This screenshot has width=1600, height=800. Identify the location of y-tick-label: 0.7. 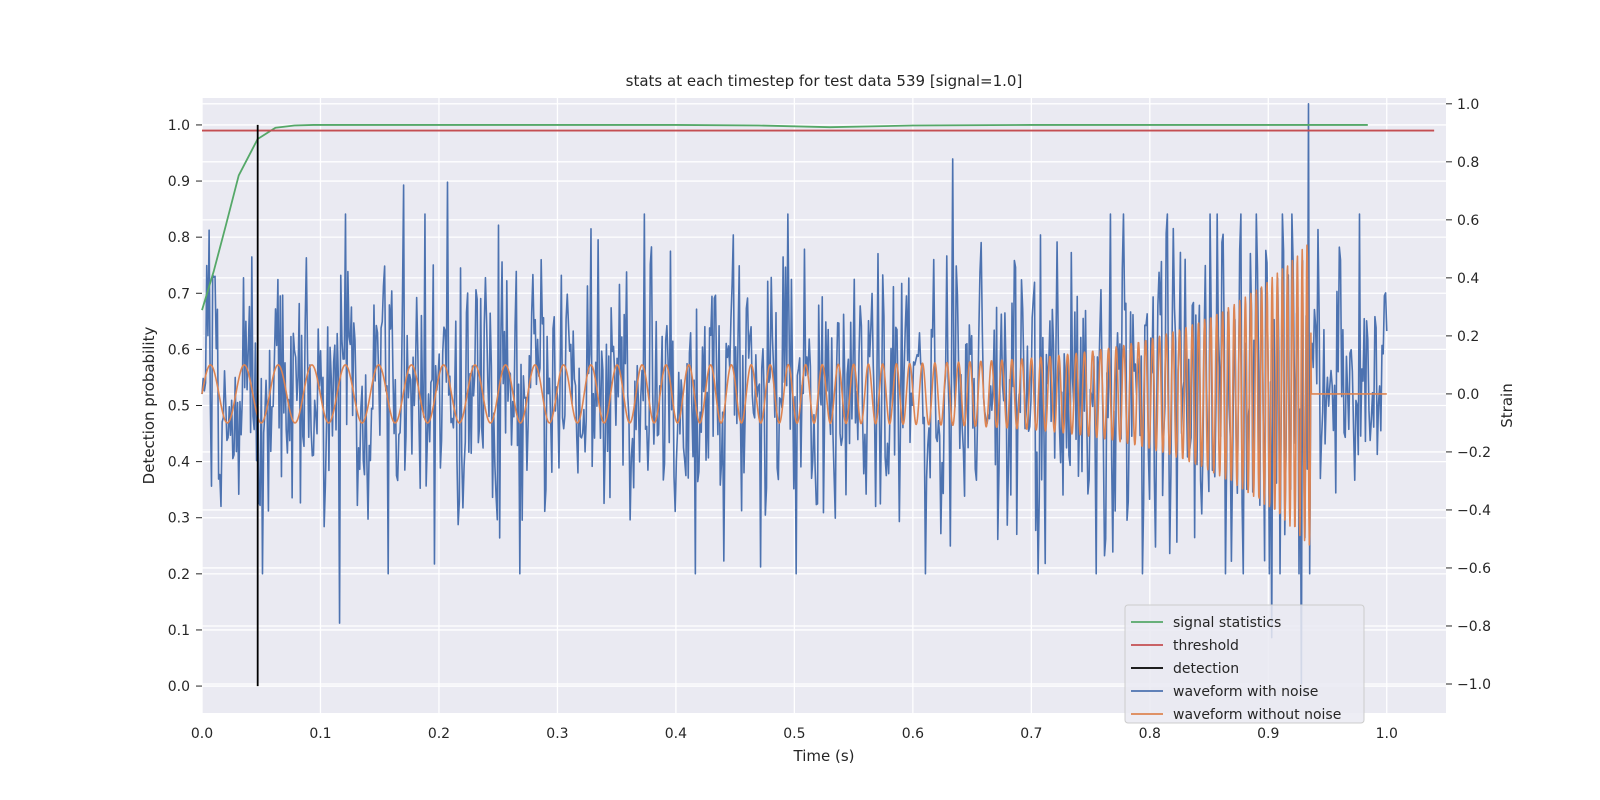
(179, 294).